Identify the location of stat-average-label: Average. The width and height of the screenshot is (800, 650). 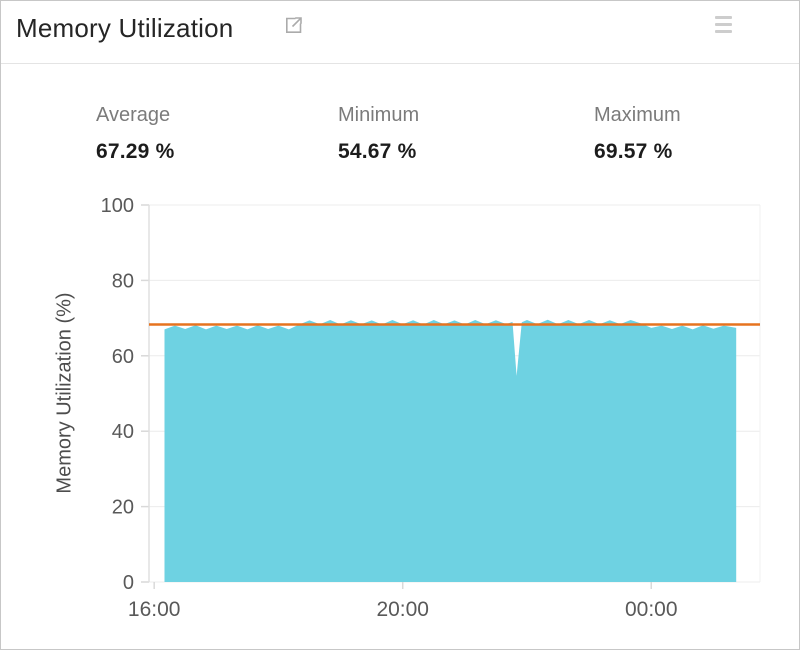
(133, 115).